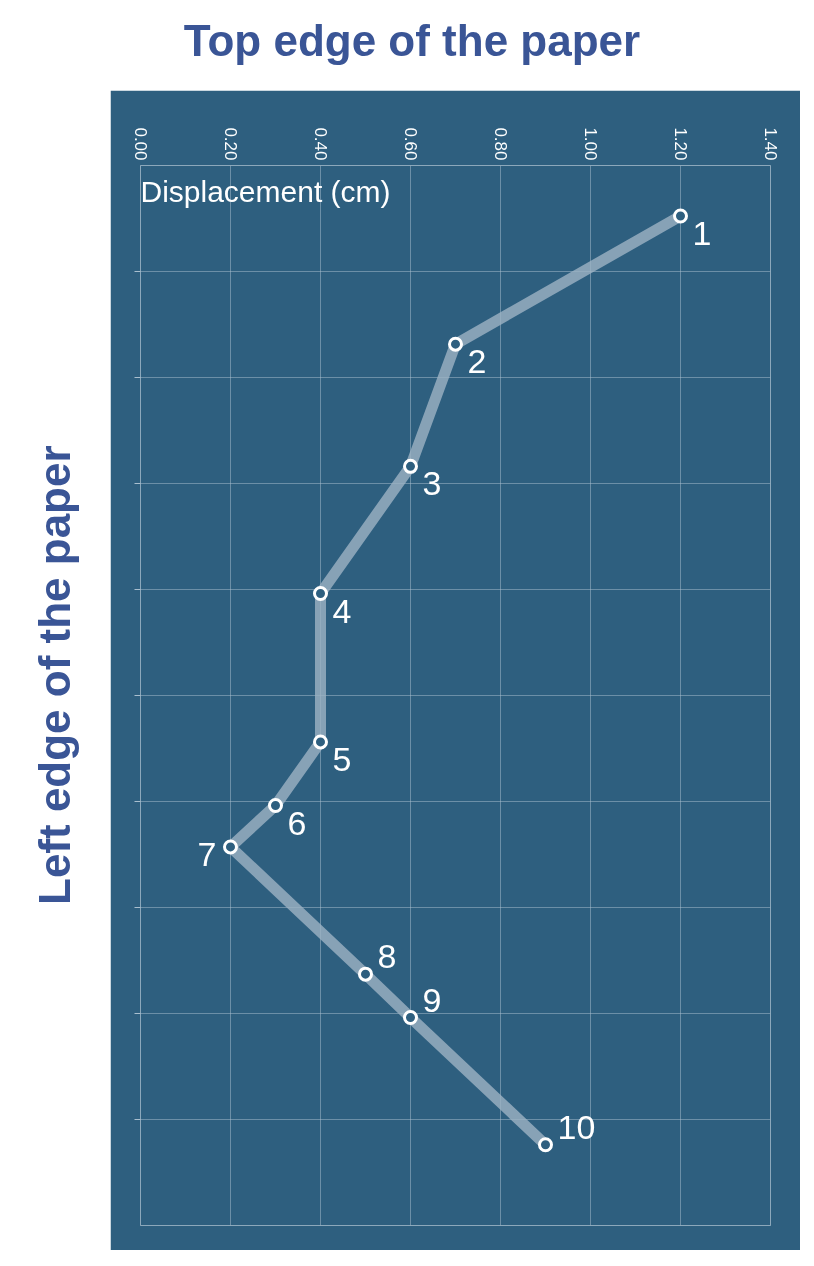 The width and height of the screenshot is (814, 1266). Describe the element at coordinates (297, 822) in the screenshot. I see `annotation: 6` at that location.